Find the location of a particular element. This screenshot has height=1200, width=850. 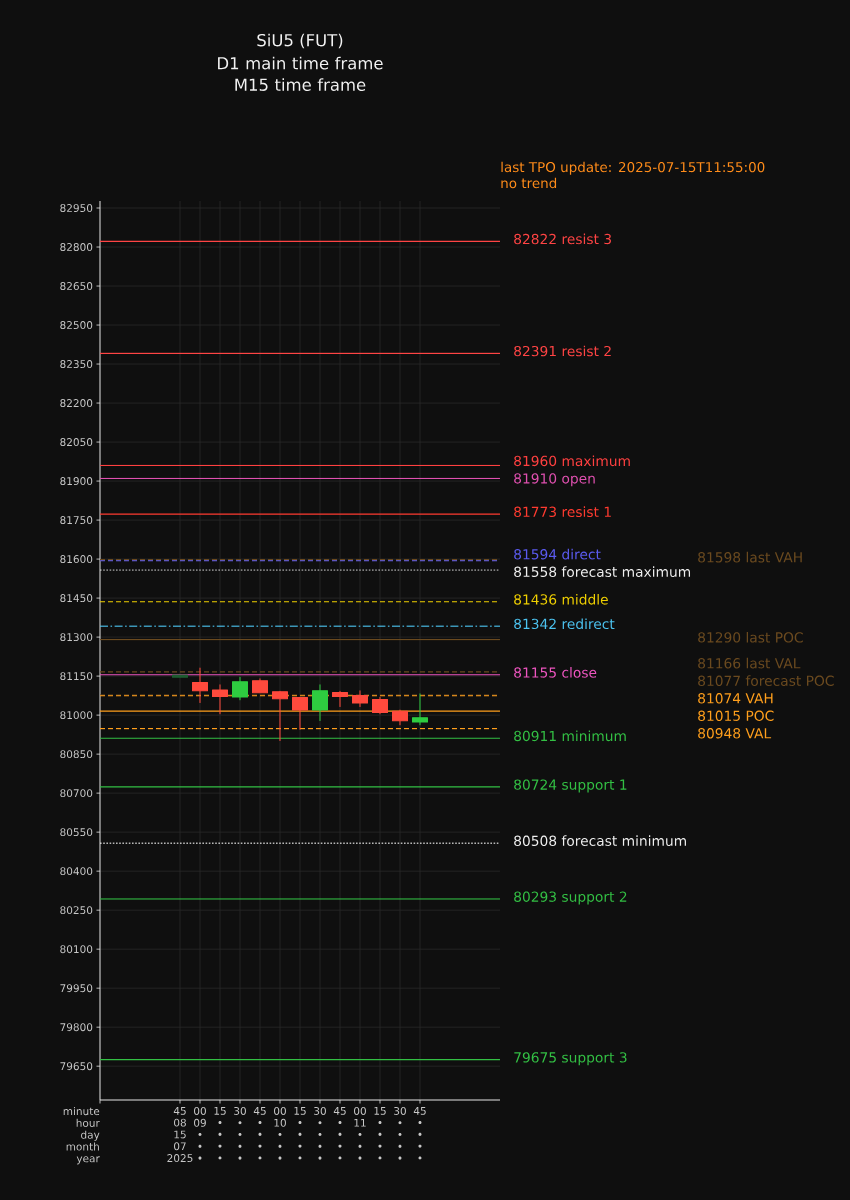

y-tick-label: 80850 is located at coordinates (76, 754).